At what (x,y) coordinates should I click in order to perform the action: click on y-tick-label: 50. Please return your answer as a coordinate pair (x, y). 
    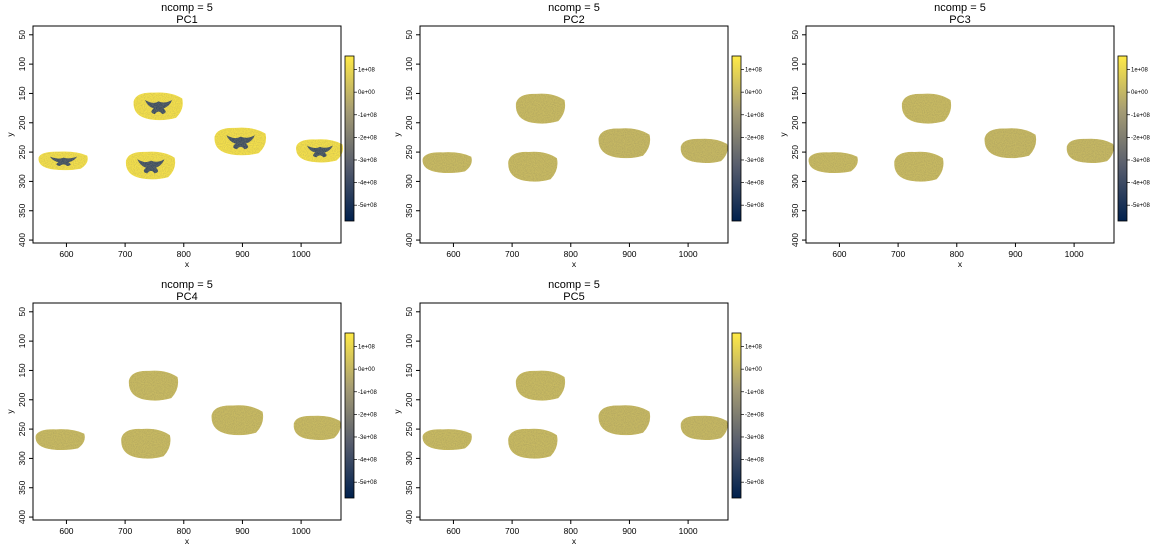
    Looking at the image, I should click on (795, 35).